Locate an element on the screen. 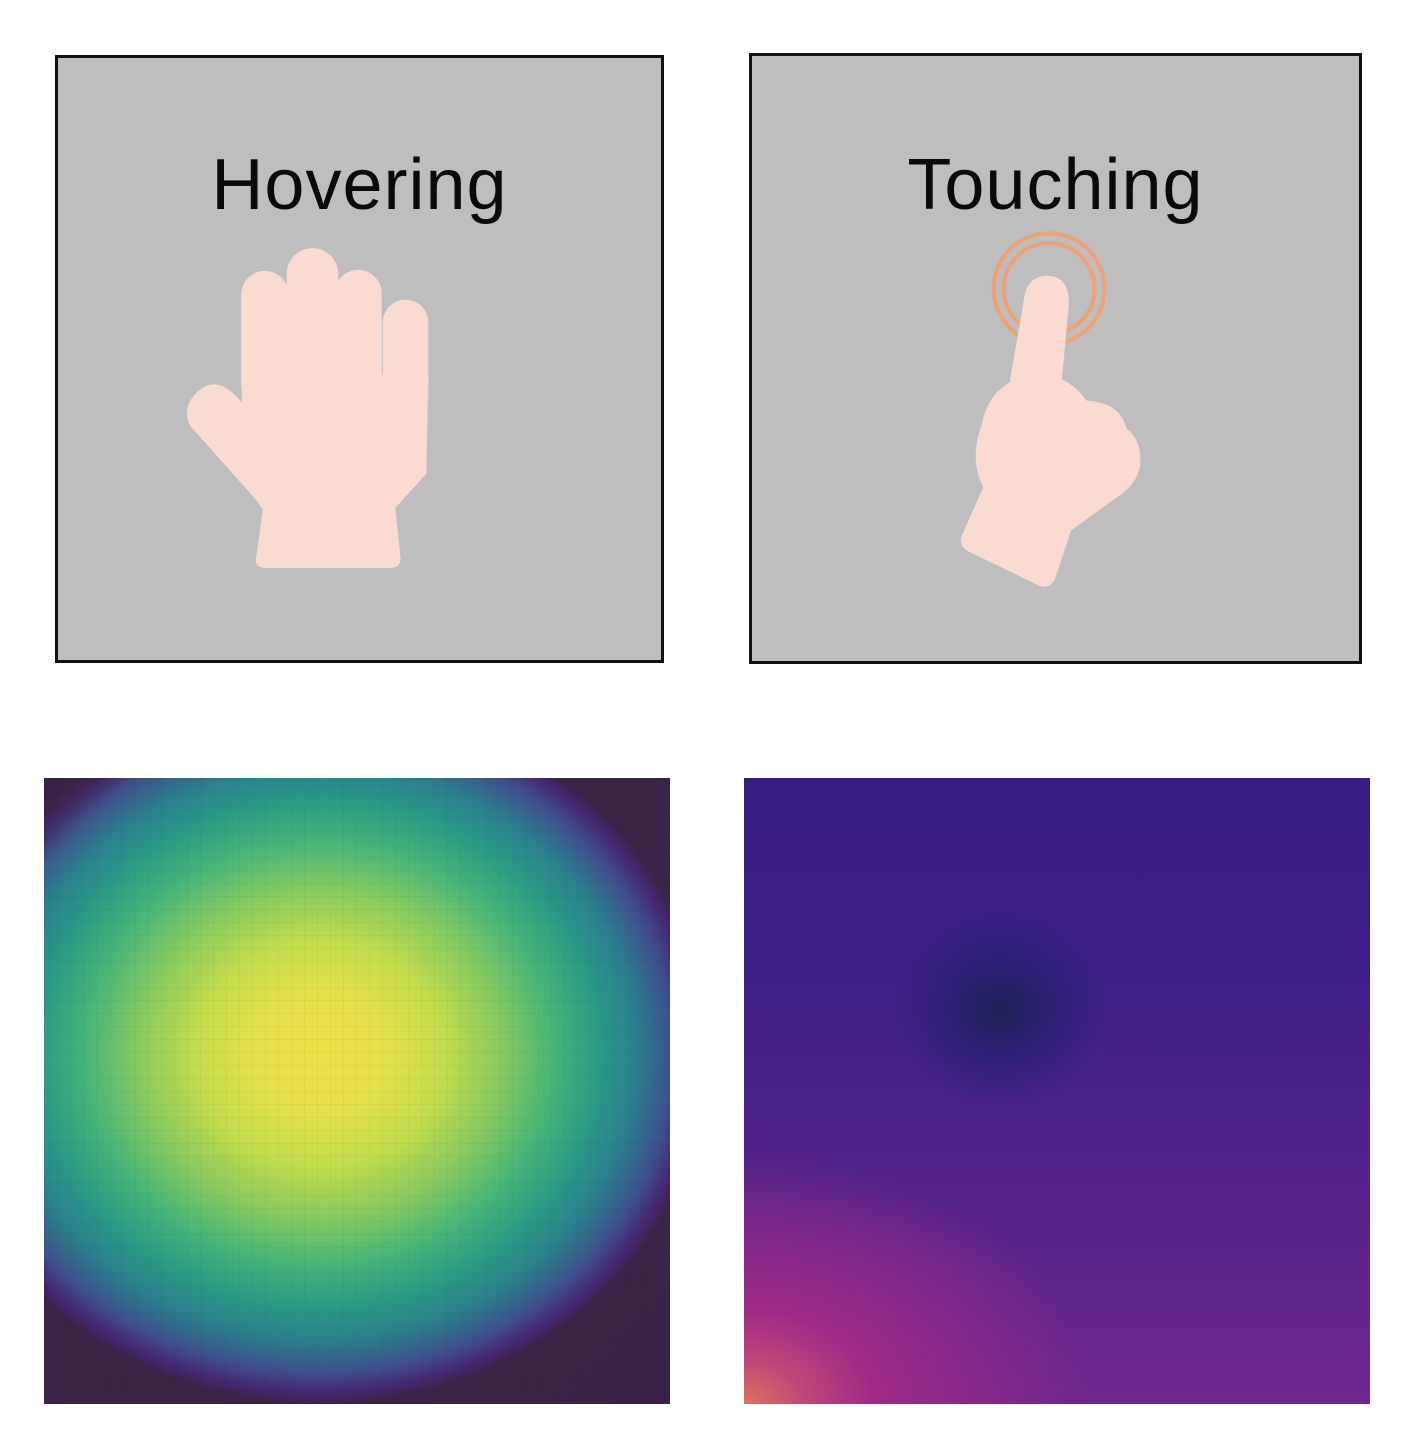  touch-wrist is located at coordinates (1017, 534).